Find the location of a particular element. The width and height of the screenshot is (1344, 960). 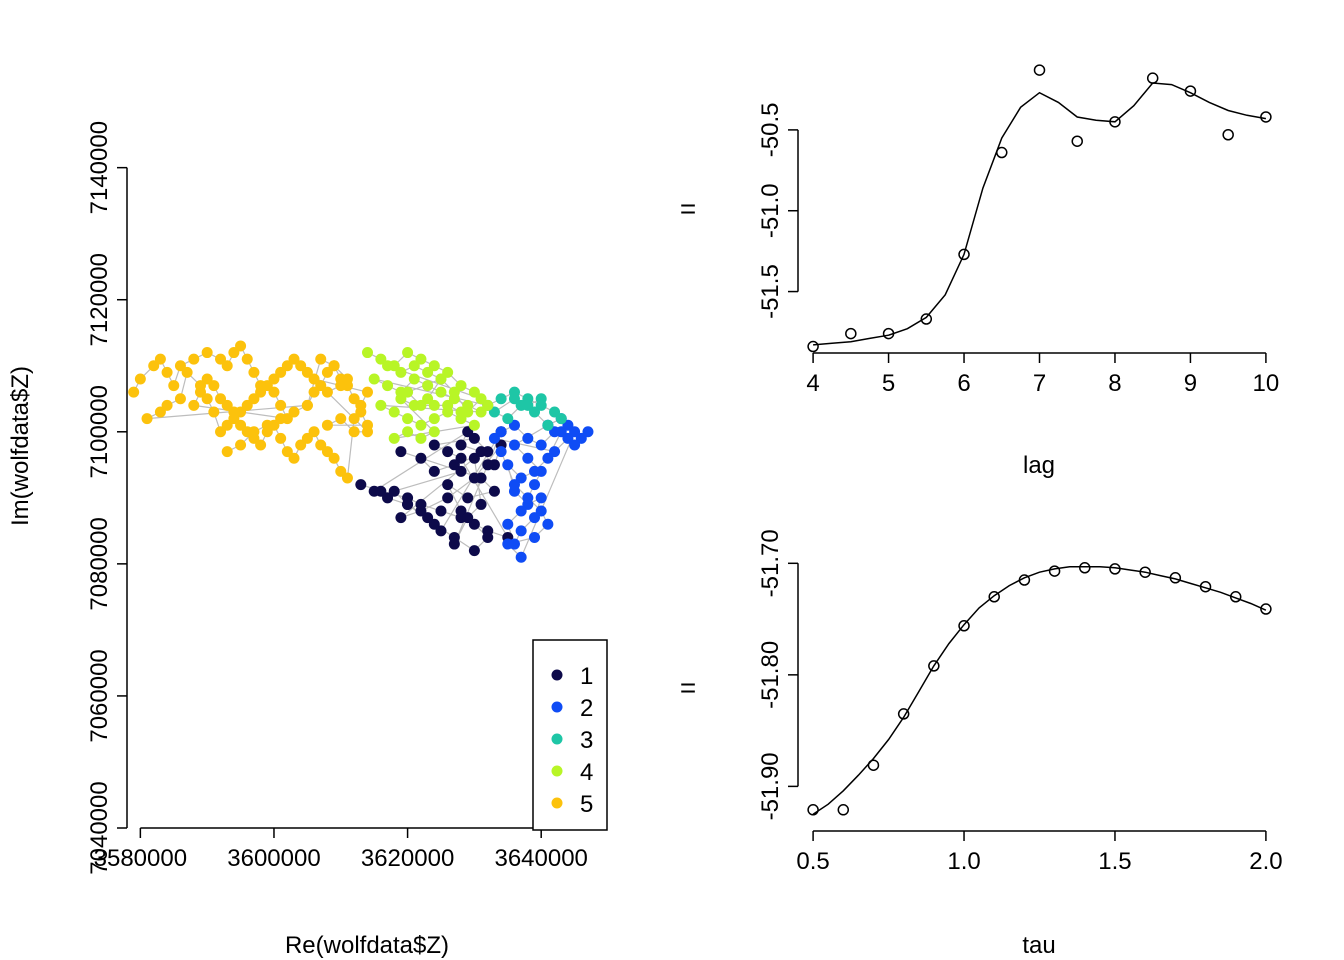

y-tick-label: -51.5 is located at coordinates (770, 291).